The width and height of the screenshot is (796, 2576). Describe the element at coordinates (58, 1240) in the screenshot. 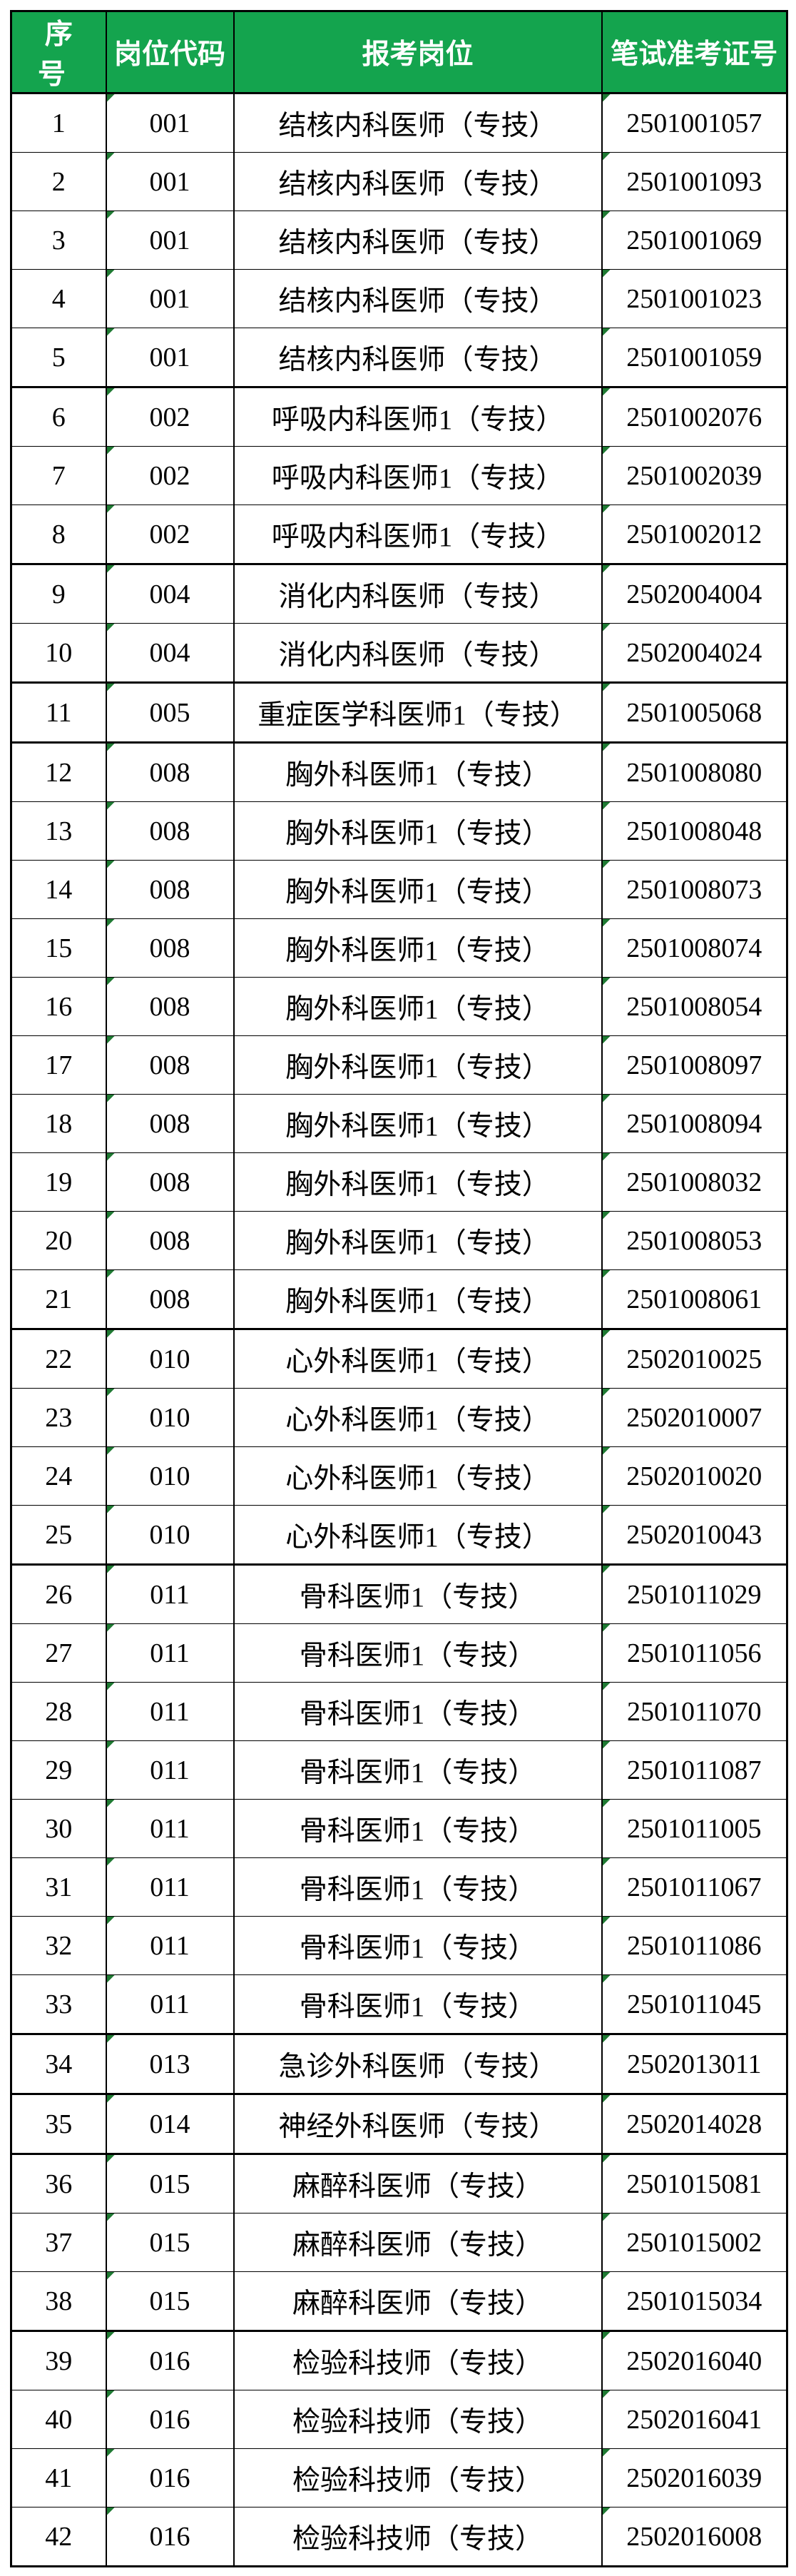

I see `cell-index: 20` at that location.